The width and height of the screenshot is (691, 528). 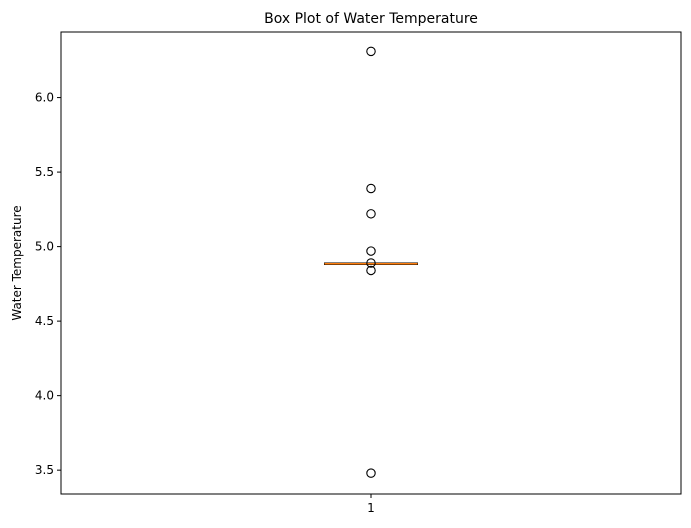 What do you see at coordinates (44, 172) in the screenshot?
I see `y-tick-label: 5.5` at bounding box center [44, 172].